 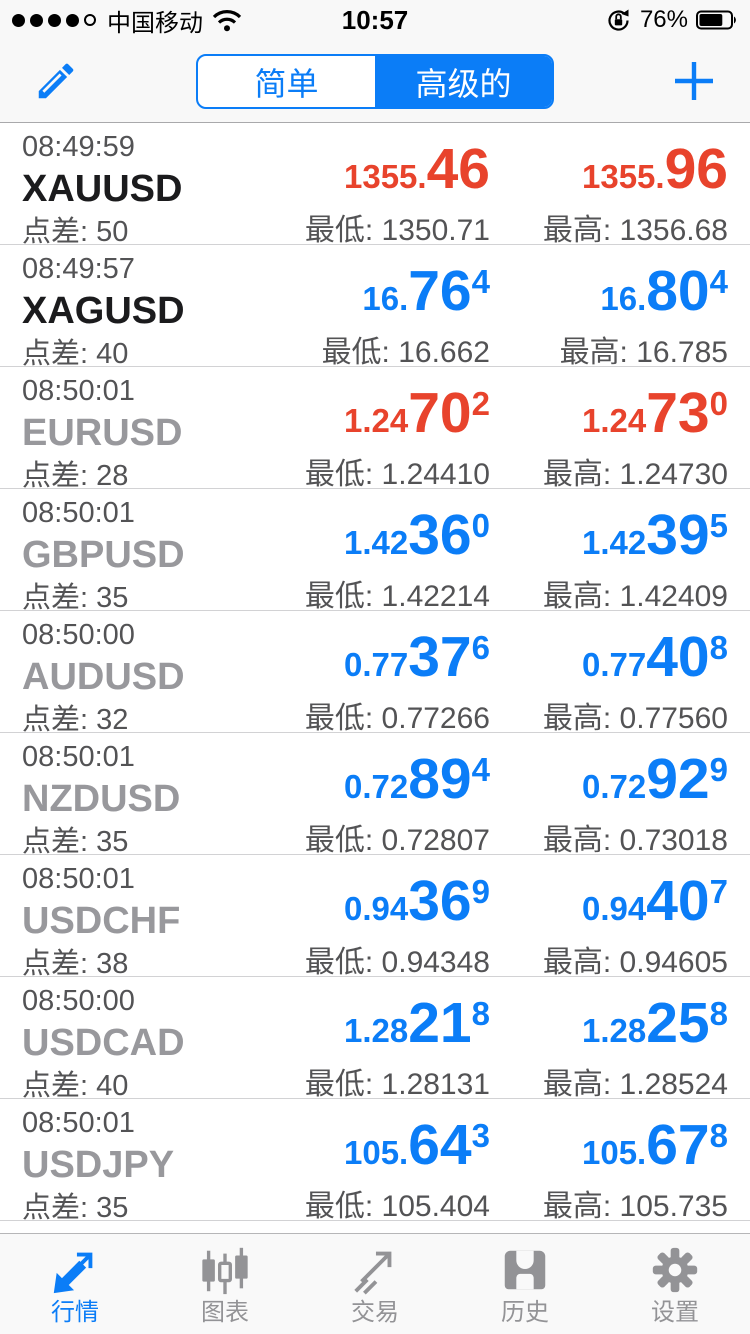 What do you see at coordinates (155, 23) in the screenshot?
I see `carrier-label: 中国移动` at bounding box center [155, 23].